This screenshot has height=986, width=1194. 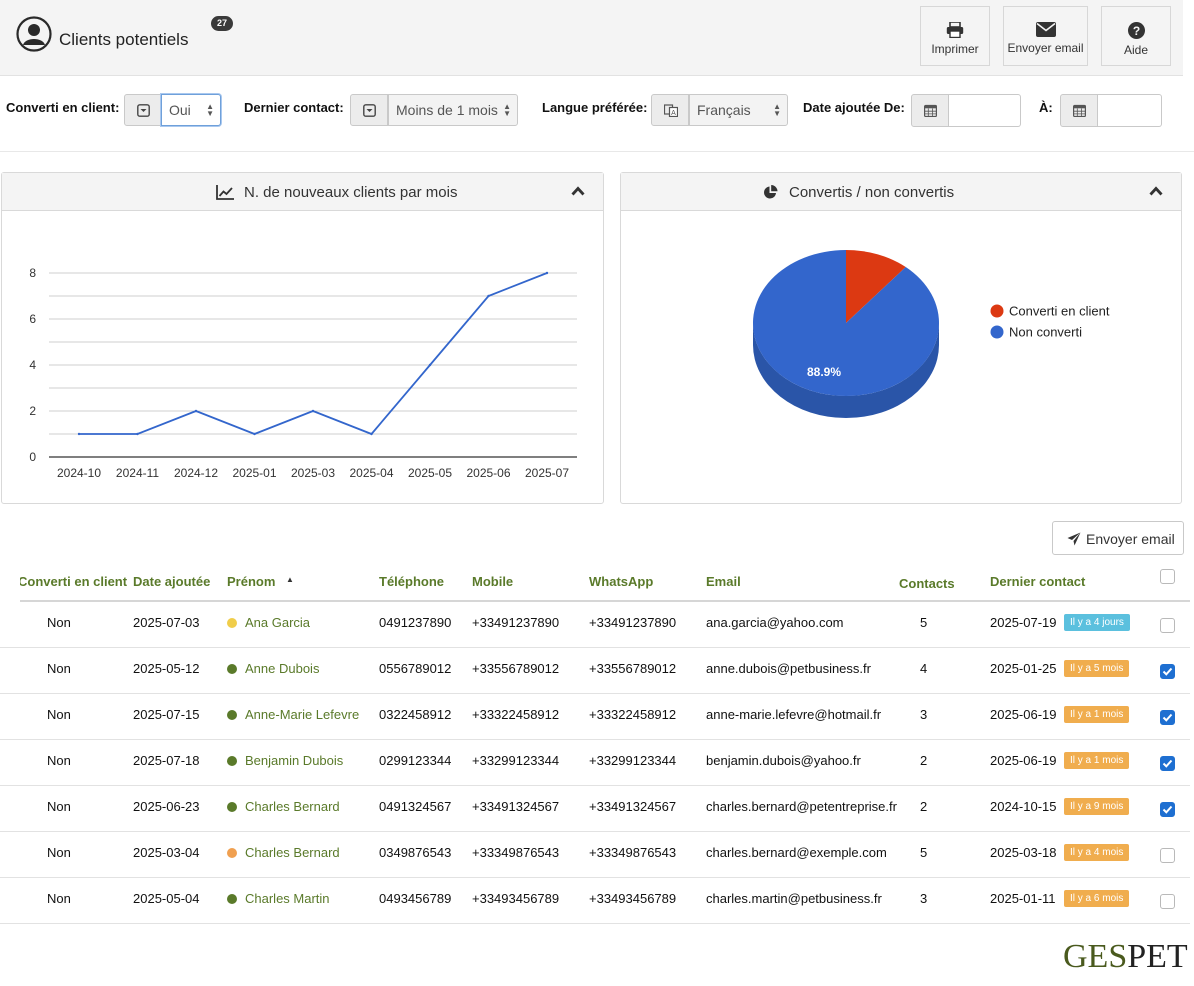 What do you see at coordinates (670, 110) in the screenshot?
I see `language-filter-addon: A` at bounding box center [670, 110].